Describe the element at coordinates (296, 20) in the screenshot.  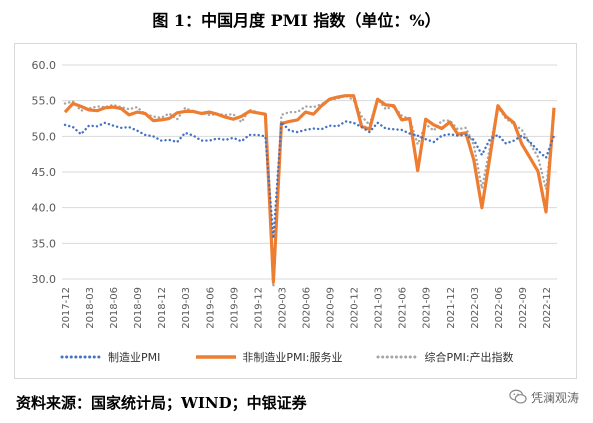
I see `chart-title: 图 1：中国月度 PMI 指数（单位：%）` at that location.